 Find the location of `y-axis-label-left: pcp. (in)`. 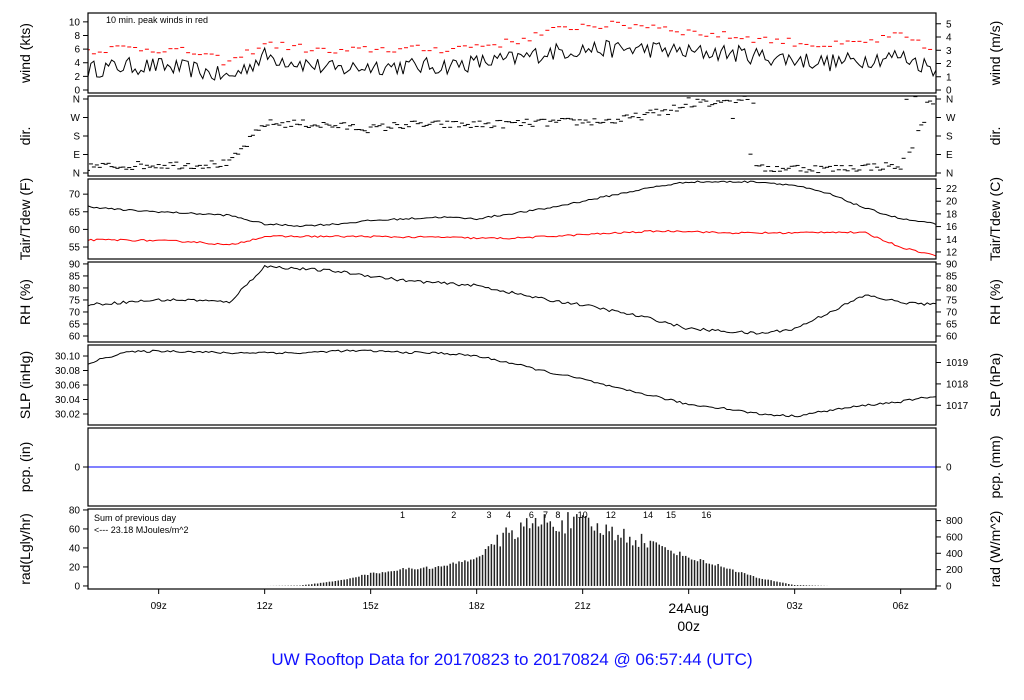

y-axis-label-left: pcp. (in) is located at coordinates (25, 467).